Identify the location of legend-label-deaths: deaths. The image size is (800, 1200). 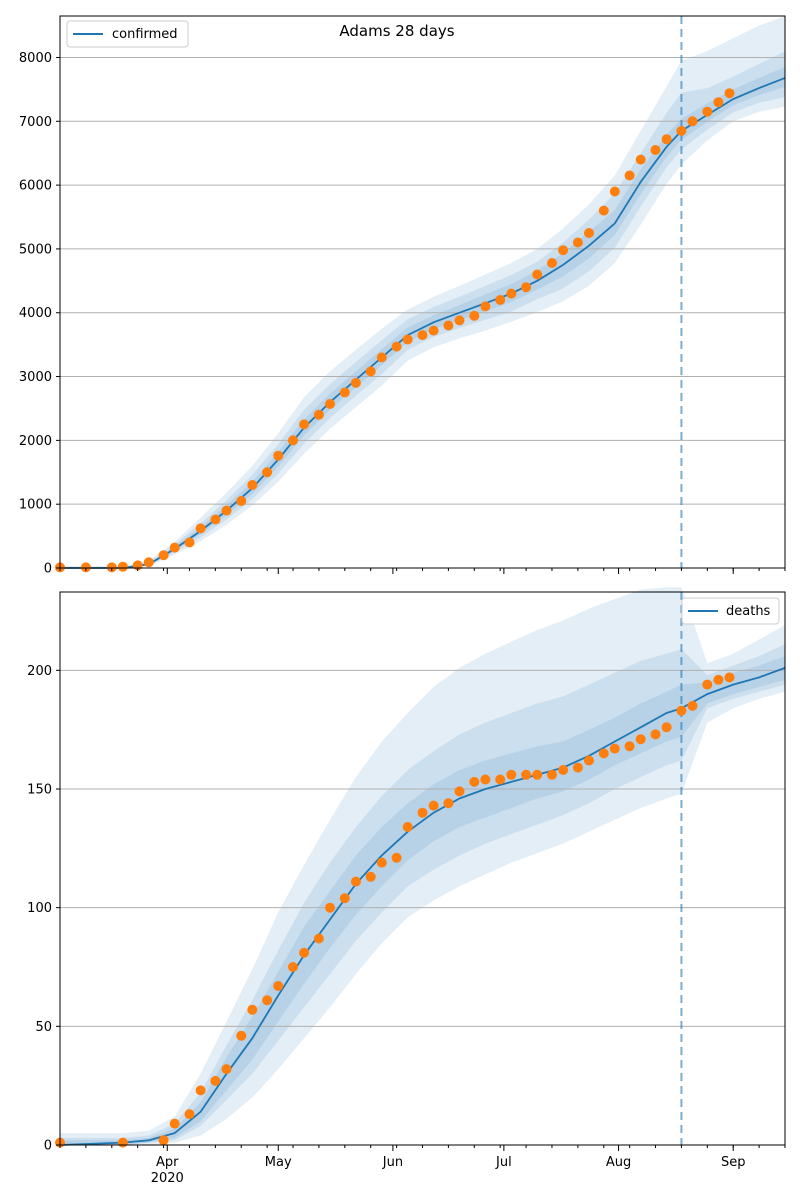
(748, 611).